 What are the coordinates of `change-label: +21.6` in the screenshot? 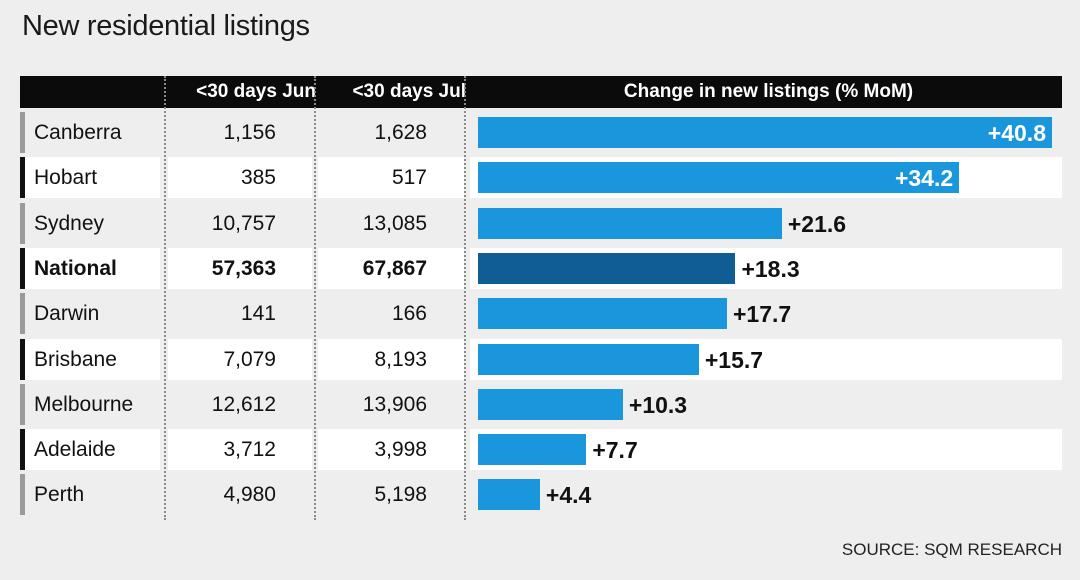 It's located at (817, 223).